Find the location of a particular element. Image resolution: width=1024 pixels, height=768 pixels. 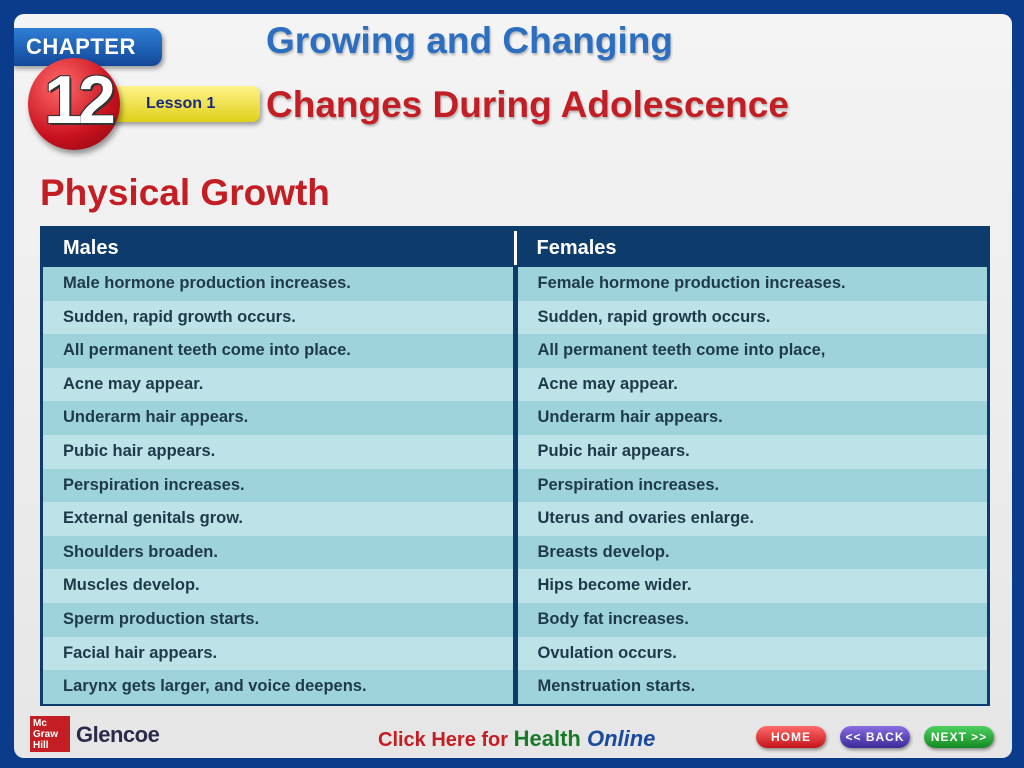

cell-males: Facial hair appears. is located at coordinates (278, 653).